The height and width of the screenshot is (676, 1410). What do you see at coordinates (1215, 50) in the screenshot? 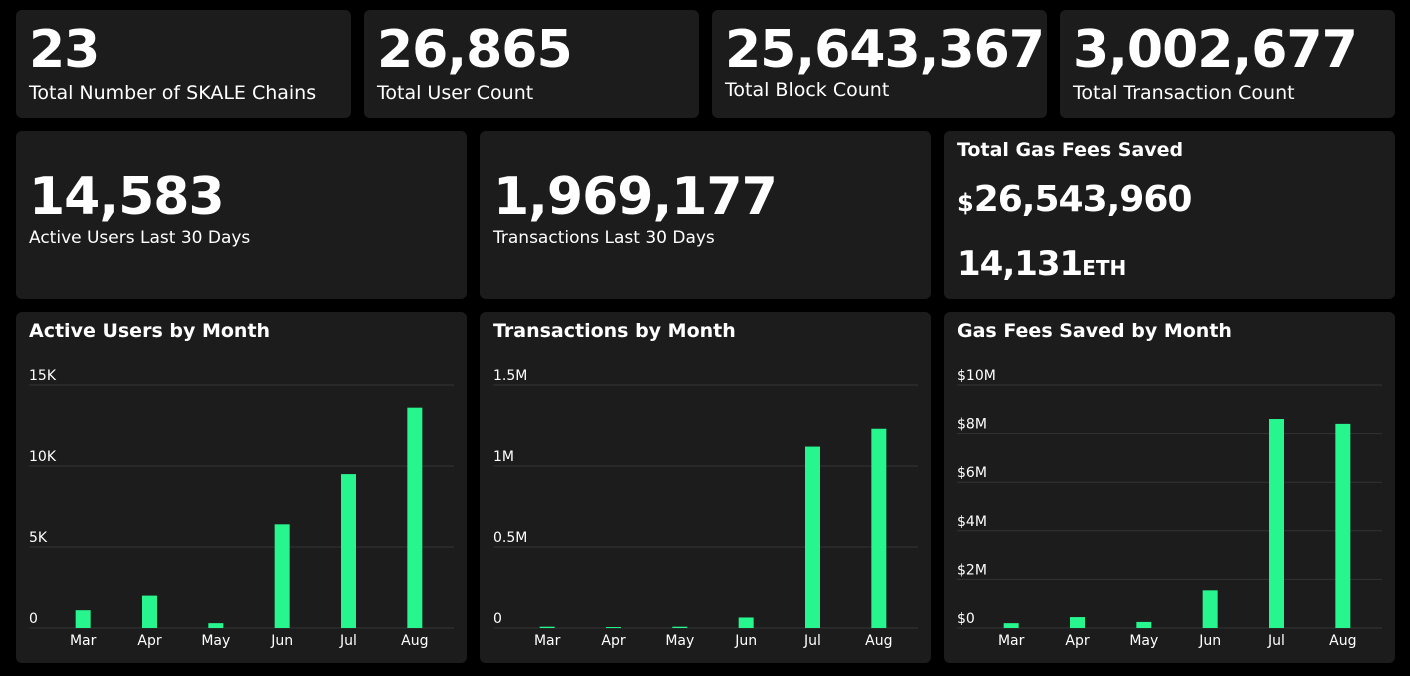
I see `stat-value-transactions: 3,002,677` at bounding box center [1215, 50].